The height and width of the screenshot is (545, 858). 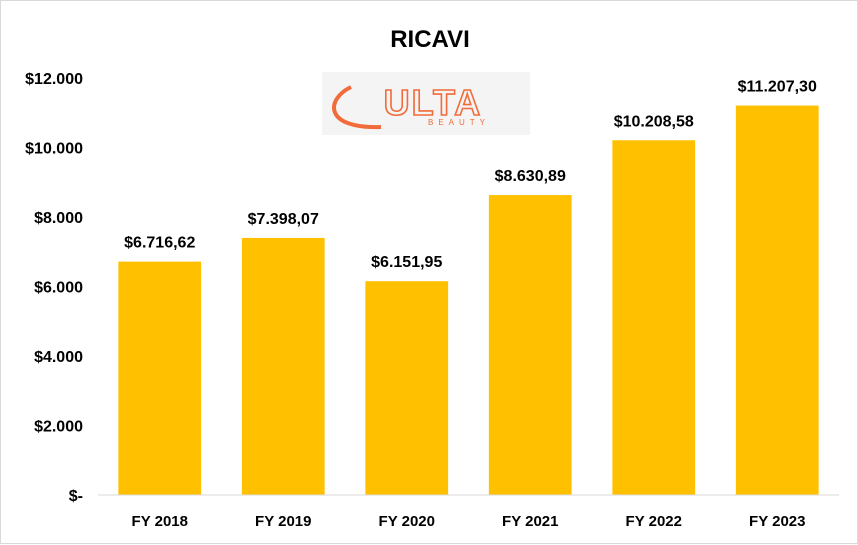 I want to click on y-tick-label: $12.000, so click(x=54, y=79).